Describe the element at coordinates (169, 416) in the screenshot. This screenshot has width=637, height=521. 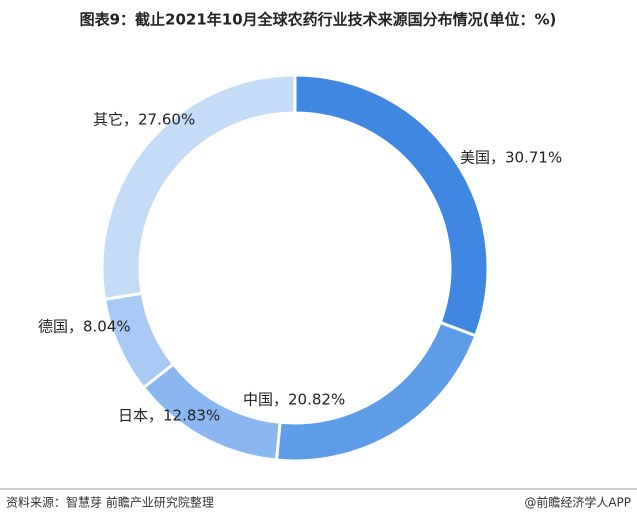
I see `data-label: 日本，12.83%` at that location.